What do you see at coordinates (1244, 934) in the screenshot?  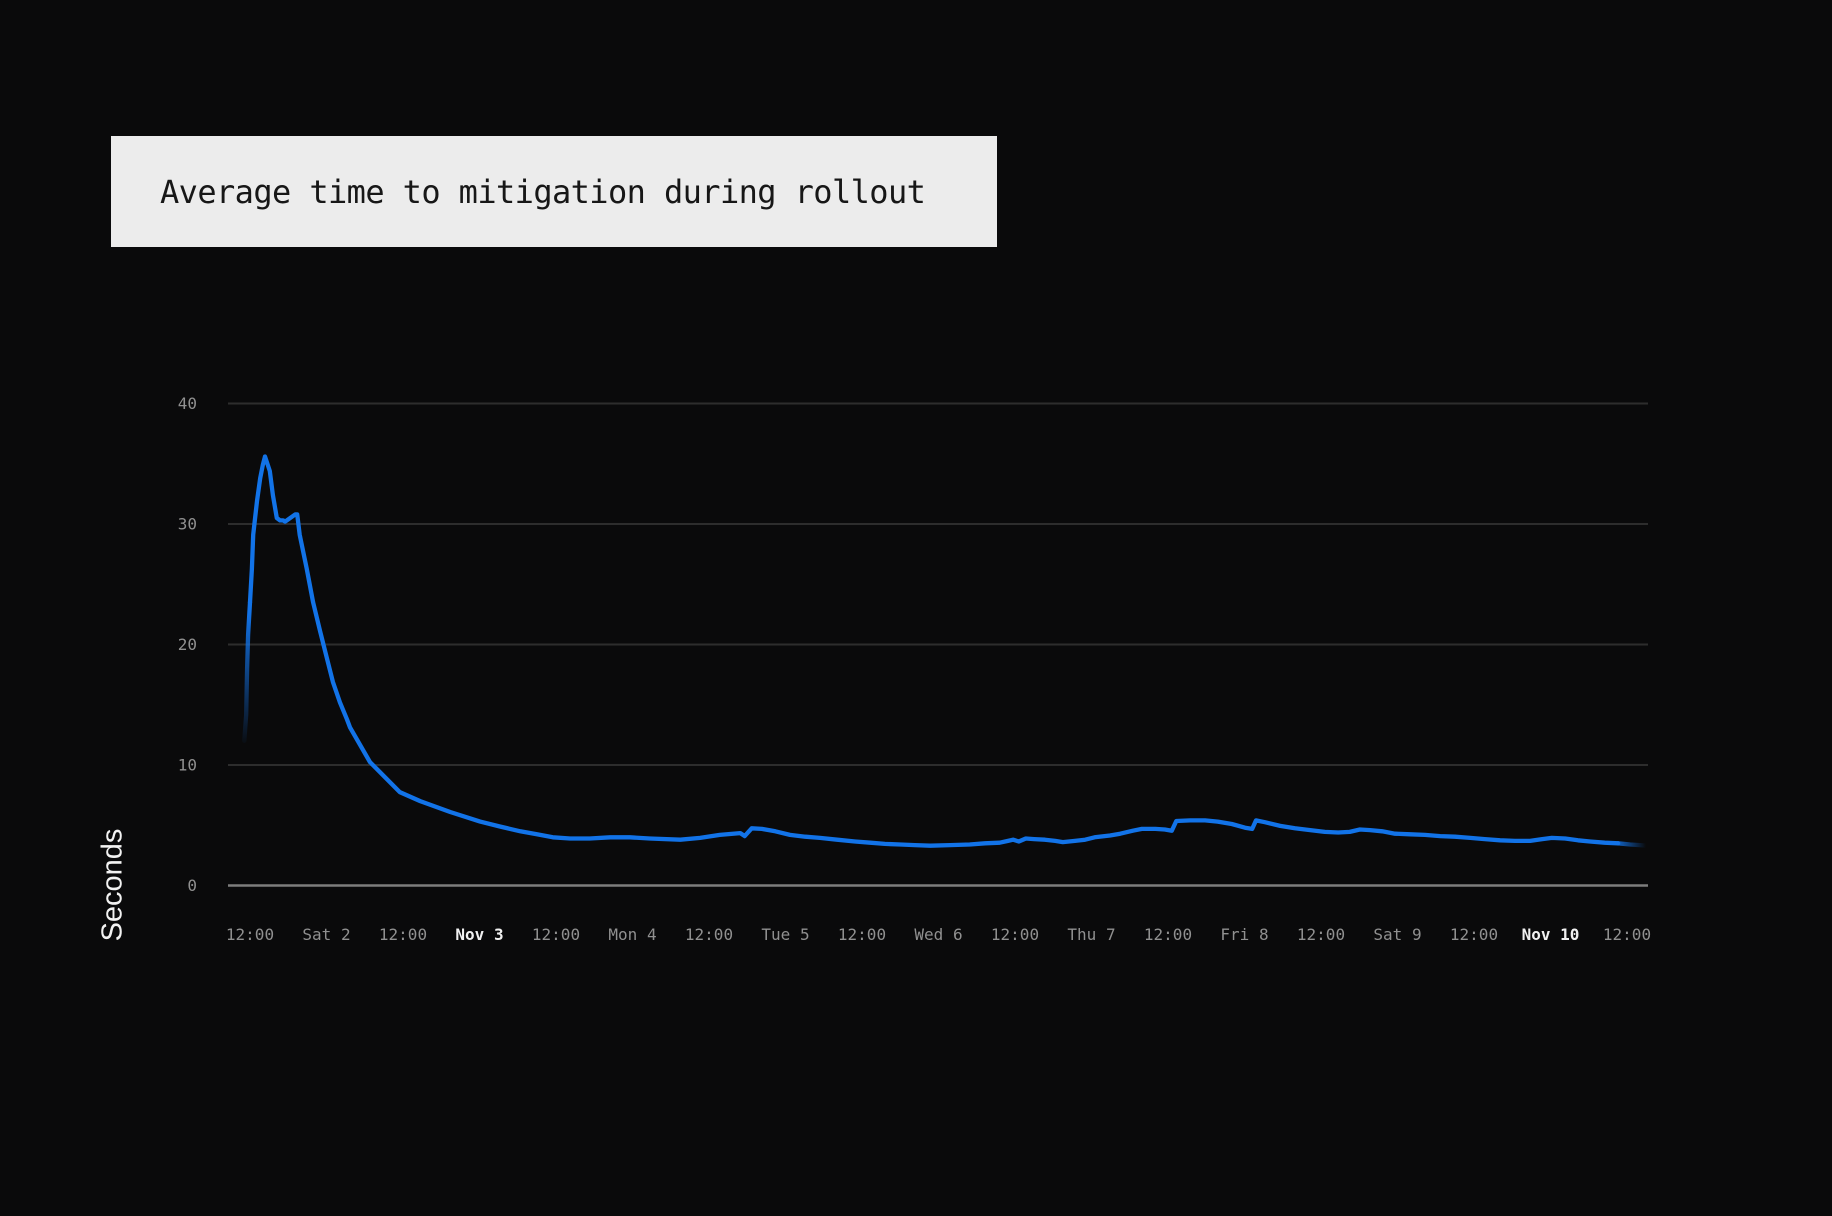 I see `x-tick-label: Fri 8` at bounding box center [1244, 934].